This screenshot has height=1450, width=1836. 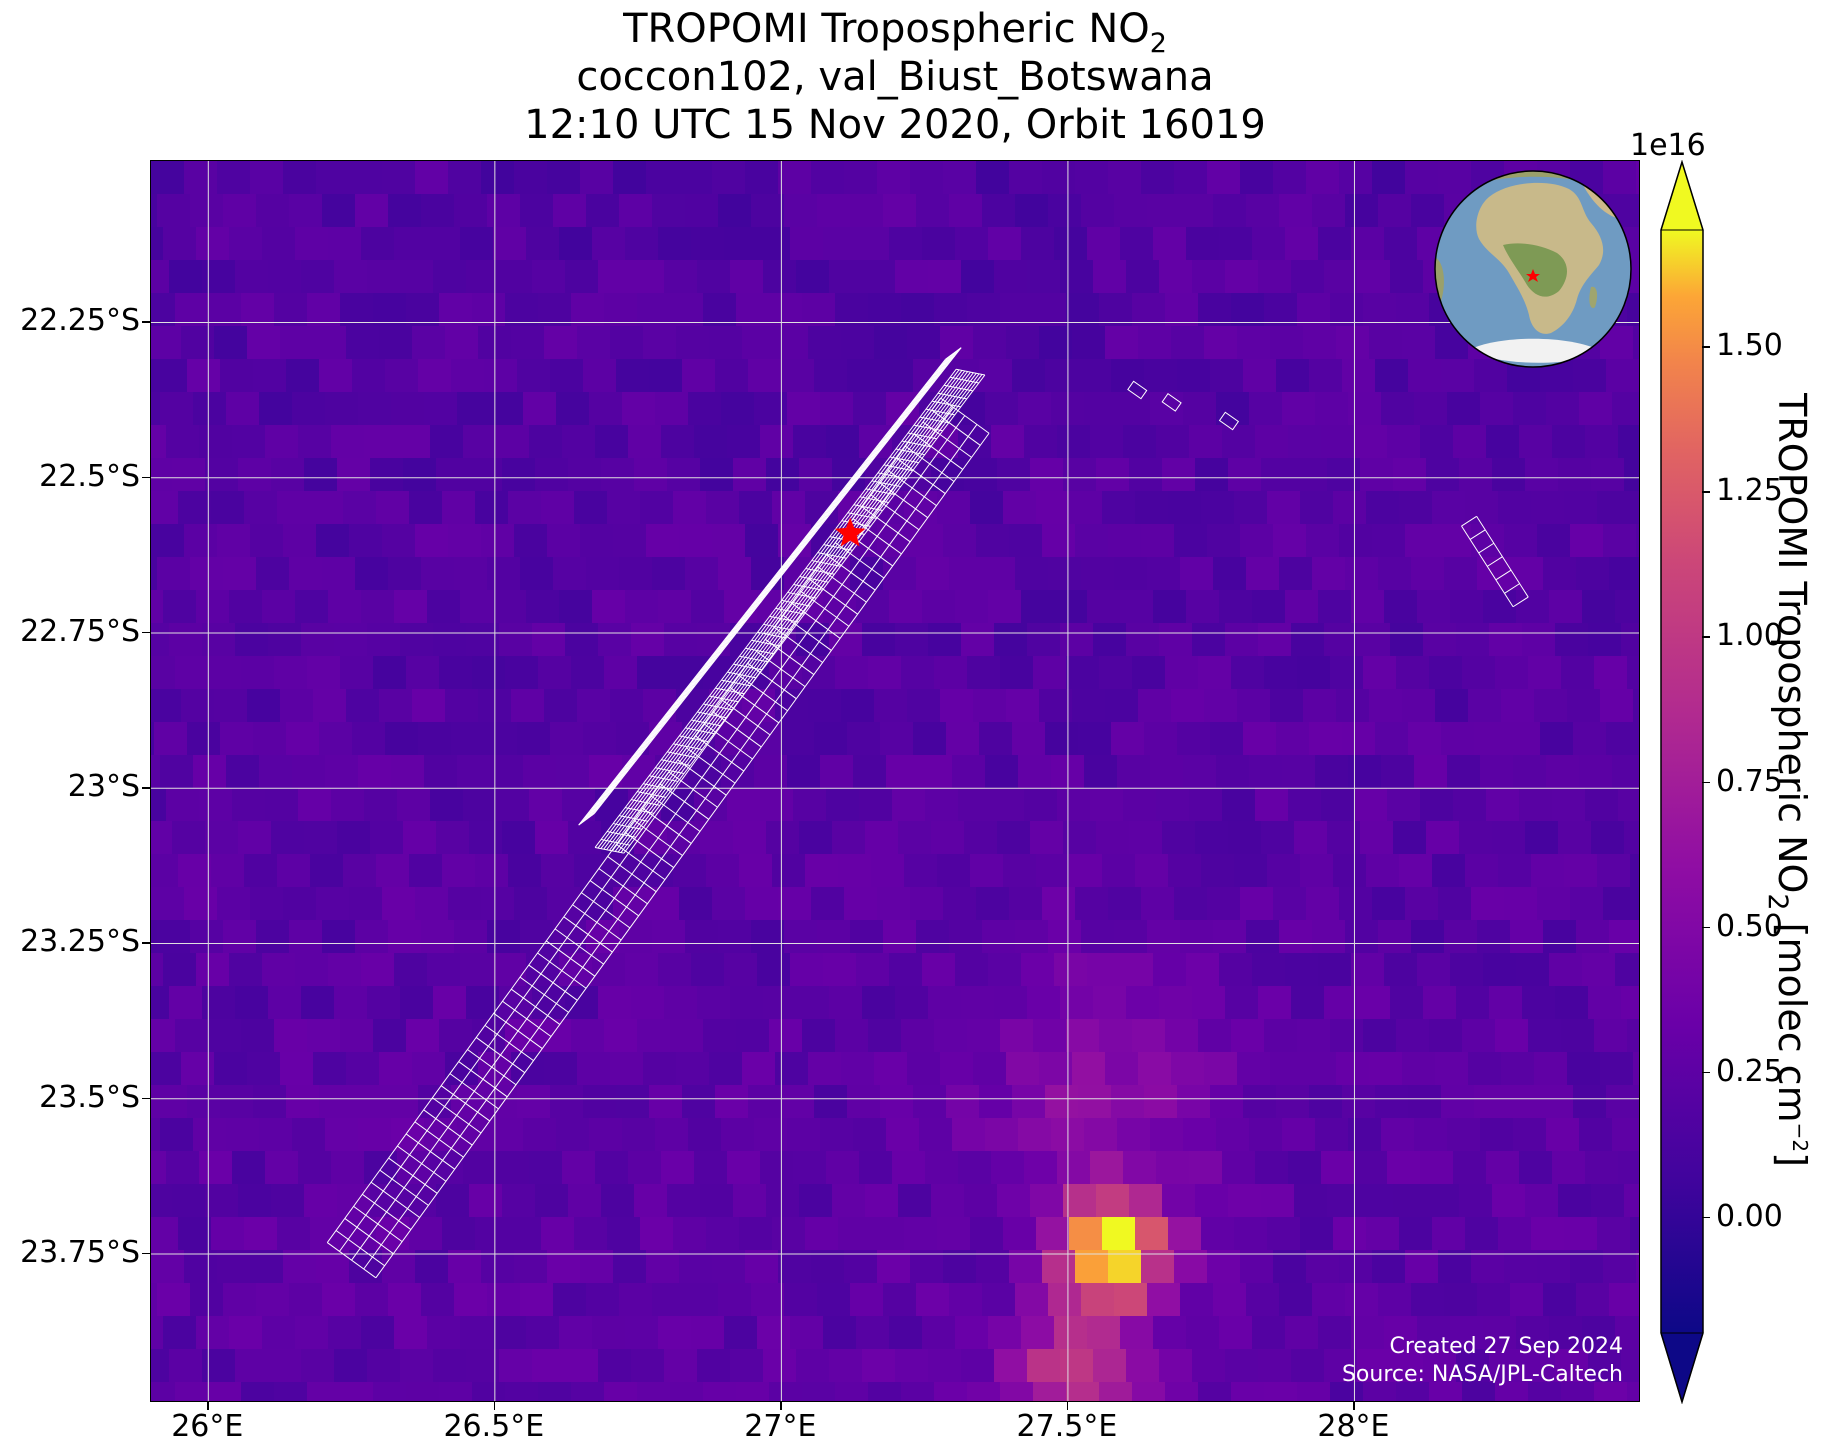 I want to click on colorbar-tick-label: 1.50, so click(x=1749, y=346).